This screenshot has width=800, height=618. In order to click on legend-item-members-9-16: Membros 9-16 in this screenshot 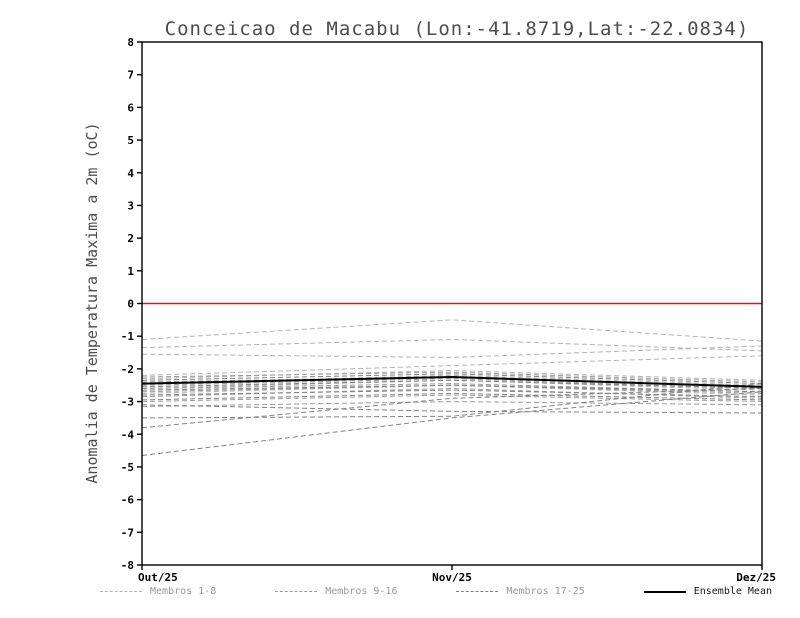, I will do `click(336, 591)`.